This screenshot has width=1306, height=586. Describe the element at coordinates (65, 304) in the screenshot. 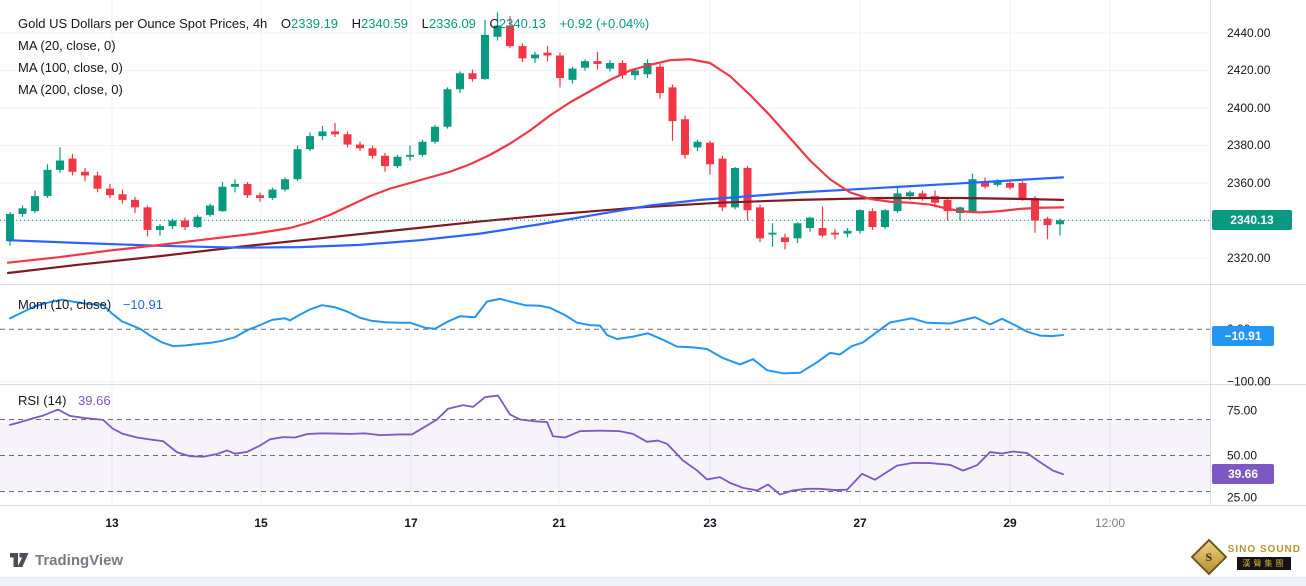

I see `momentum-label: Mom (10, close)` at that location.